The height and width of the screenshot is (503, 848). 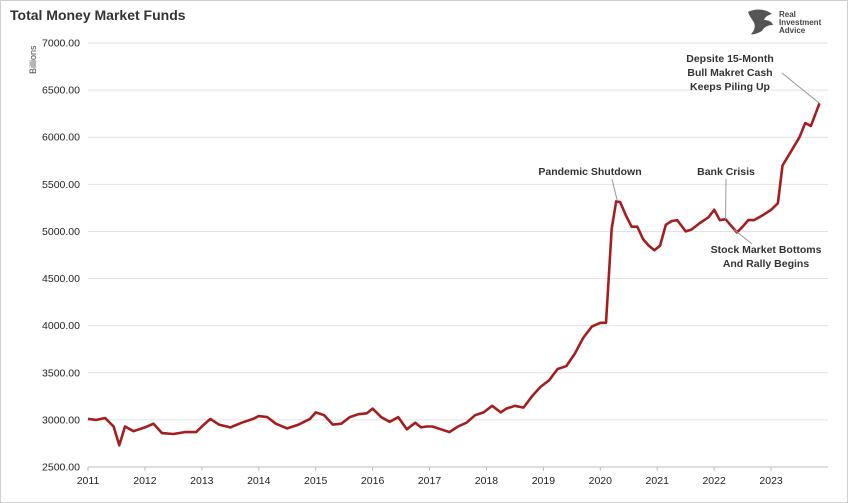 I want to click on x-tick-label: 2023, so click(x=771, y=481).